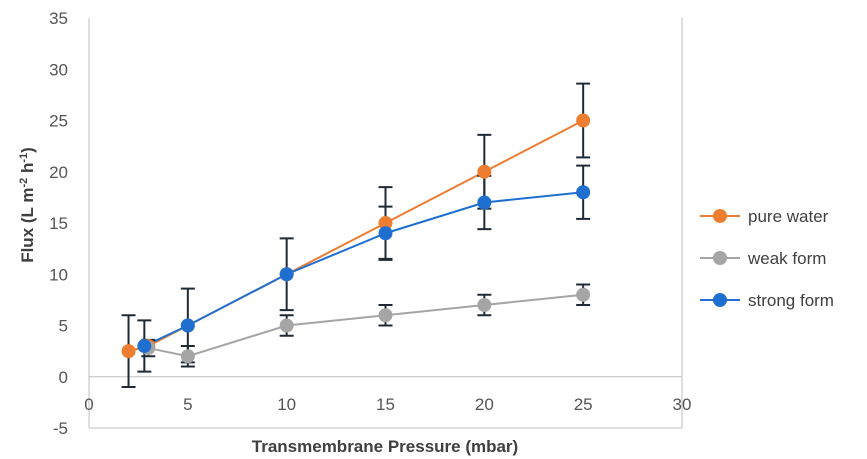 The image size is (867, 459). What do you see at coordinates (385, 446) in the screenshot?
I see `x-axis-title: Transmembrane Pressure (mbar)` at bounding box center [385, 446].